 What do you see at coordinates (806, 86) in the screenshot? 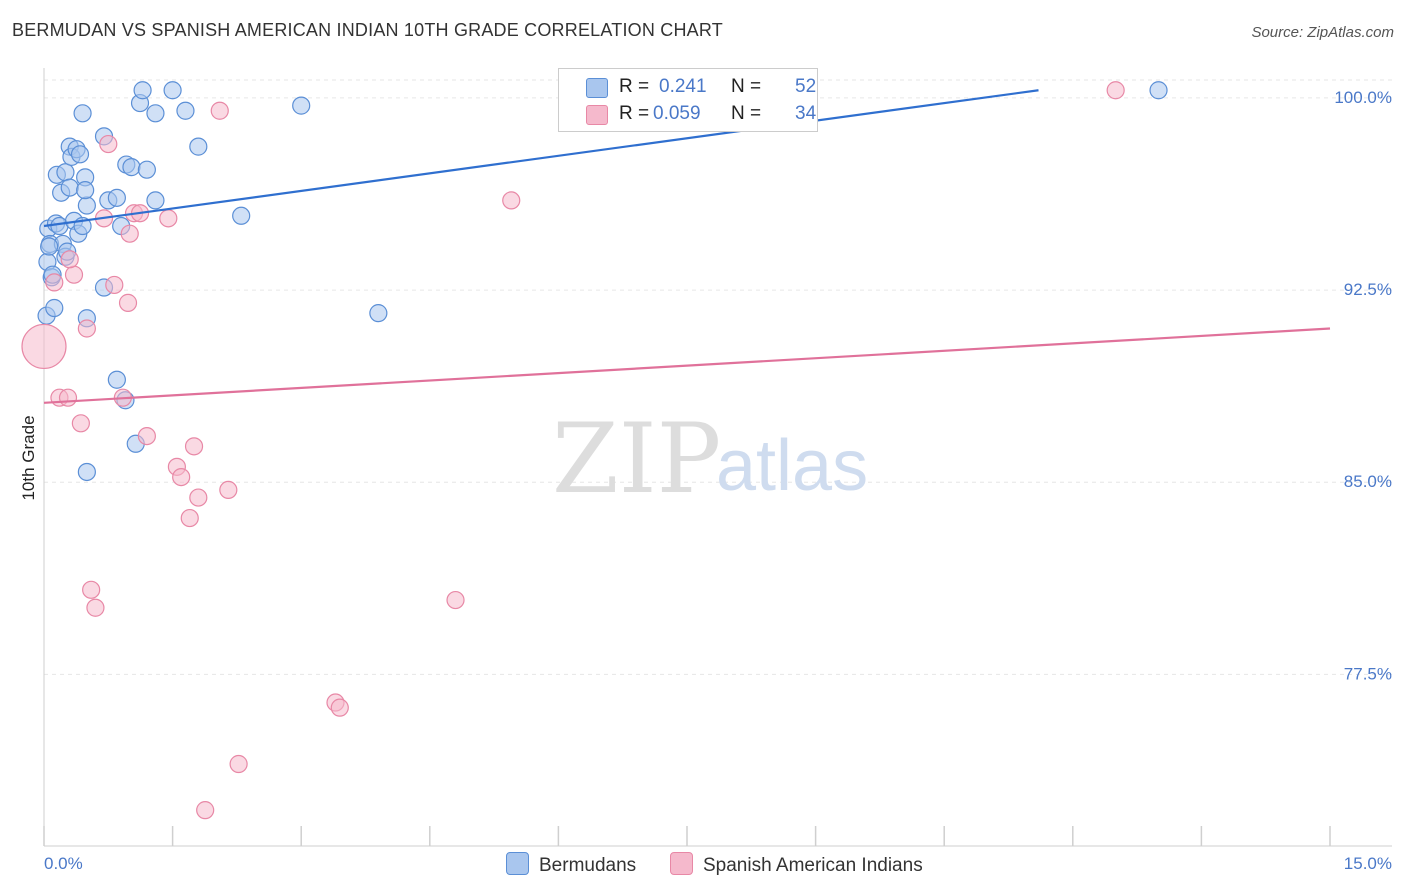
I see `legend-n-value: 52` at bounding box center [806, 86].